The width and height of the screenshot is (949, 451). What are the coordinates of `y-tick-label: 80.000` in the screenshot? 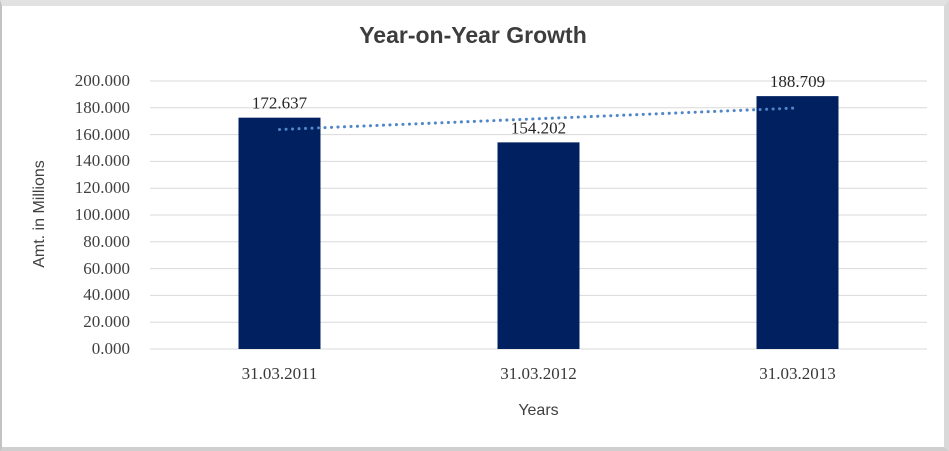 It's located at (106, 241).